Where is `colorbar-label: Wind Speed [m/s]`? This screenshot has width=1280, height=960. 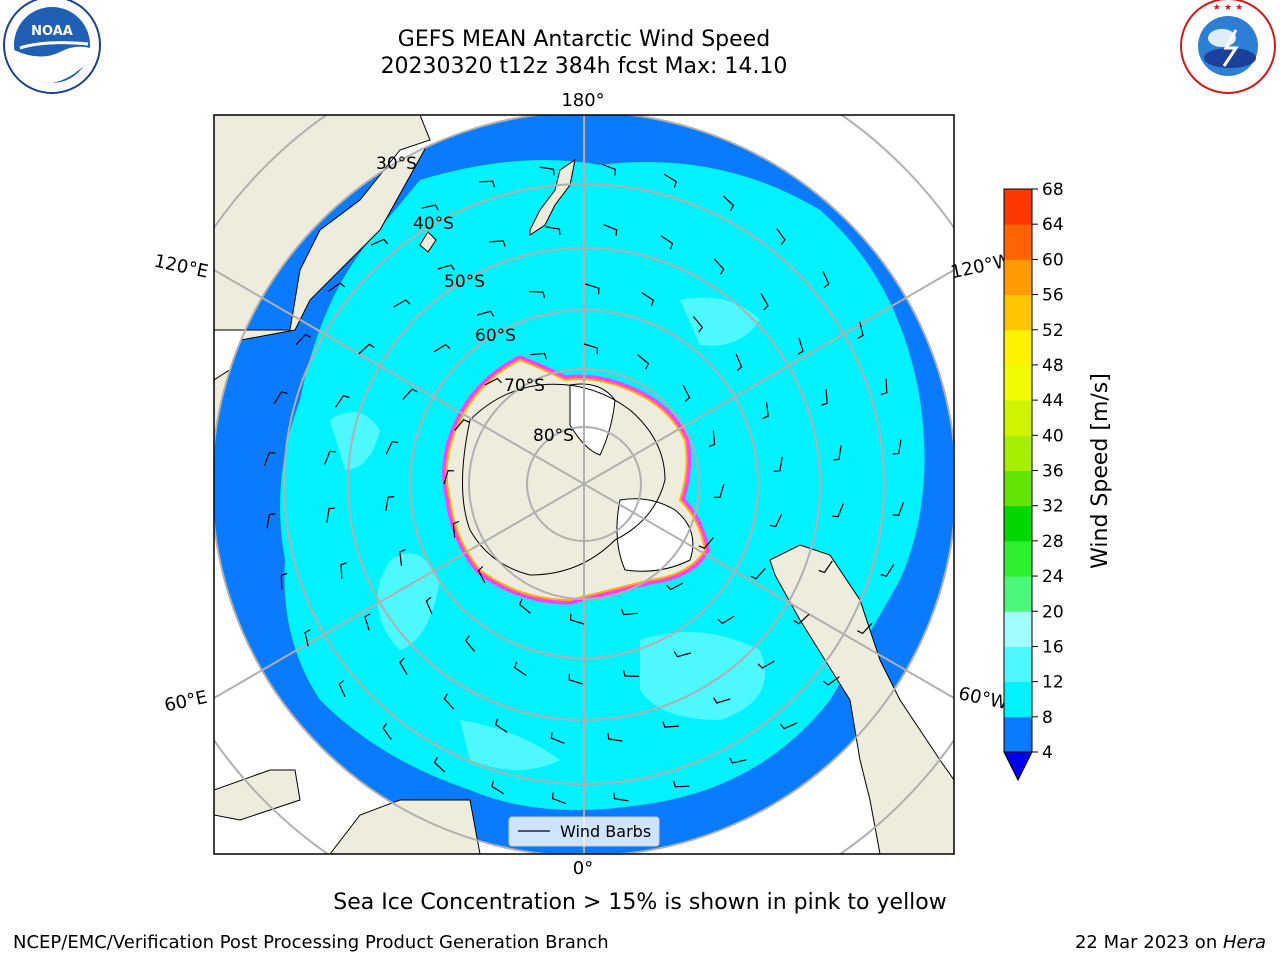 colorbar-label: Wind Speed [m/s] is located at coordinates (1100, 471).